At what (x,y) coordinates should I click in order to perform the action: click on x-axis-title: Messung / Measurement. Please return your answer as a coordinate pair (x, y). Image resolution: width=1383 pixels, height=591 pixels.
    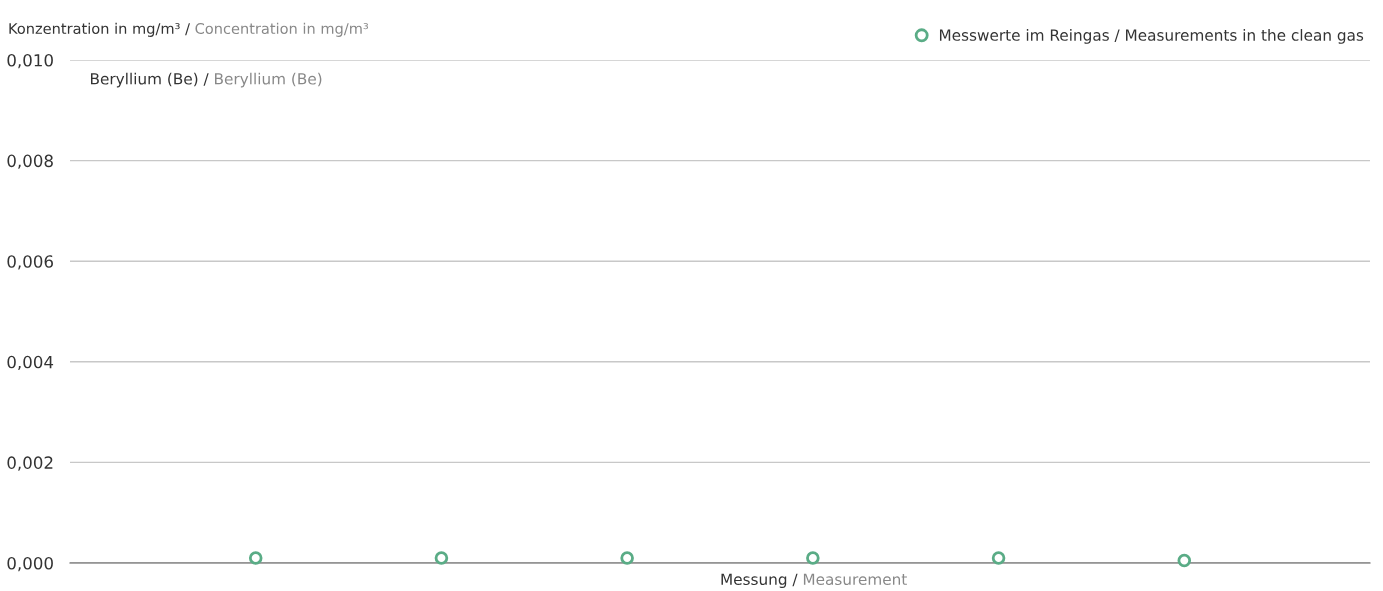
    Looking at the image, I should click on (814, 580).